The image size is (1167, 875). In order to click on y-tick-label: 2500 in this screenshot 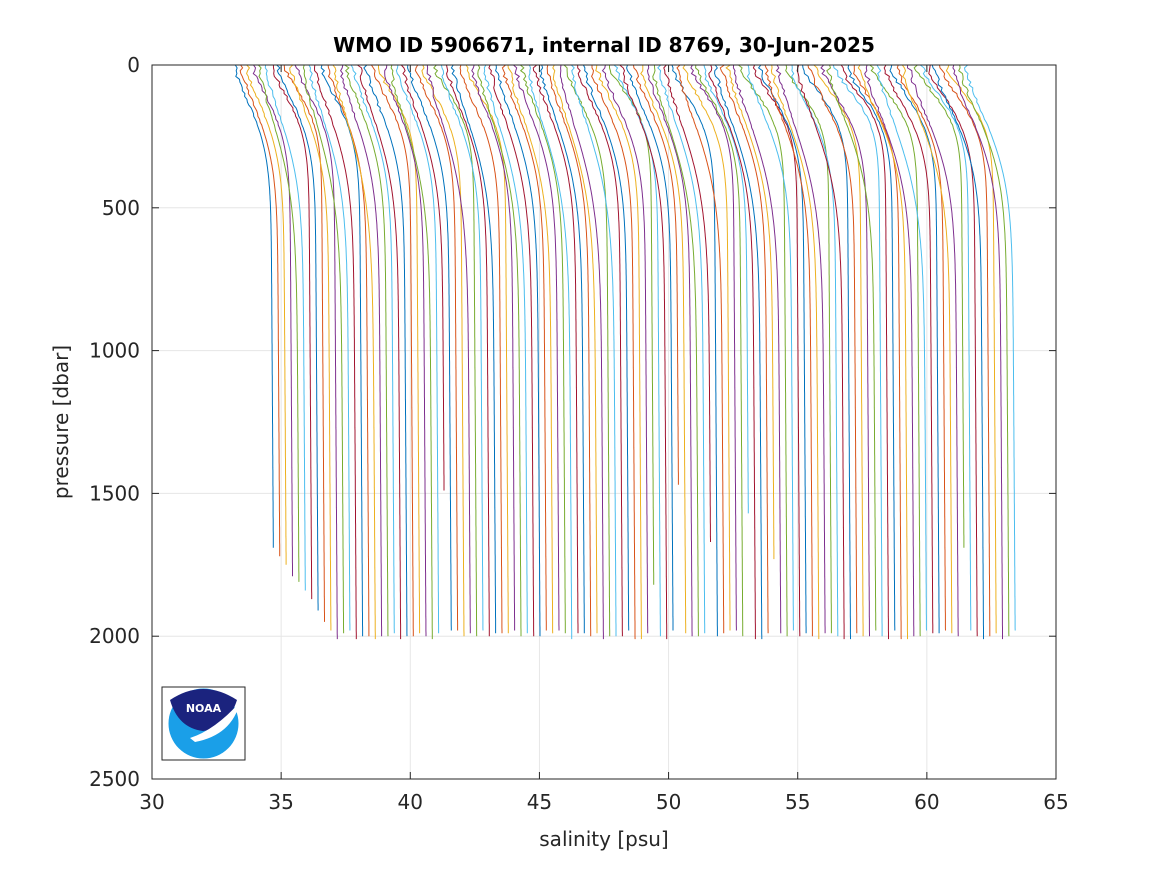, I will do `click(114, 779)`.